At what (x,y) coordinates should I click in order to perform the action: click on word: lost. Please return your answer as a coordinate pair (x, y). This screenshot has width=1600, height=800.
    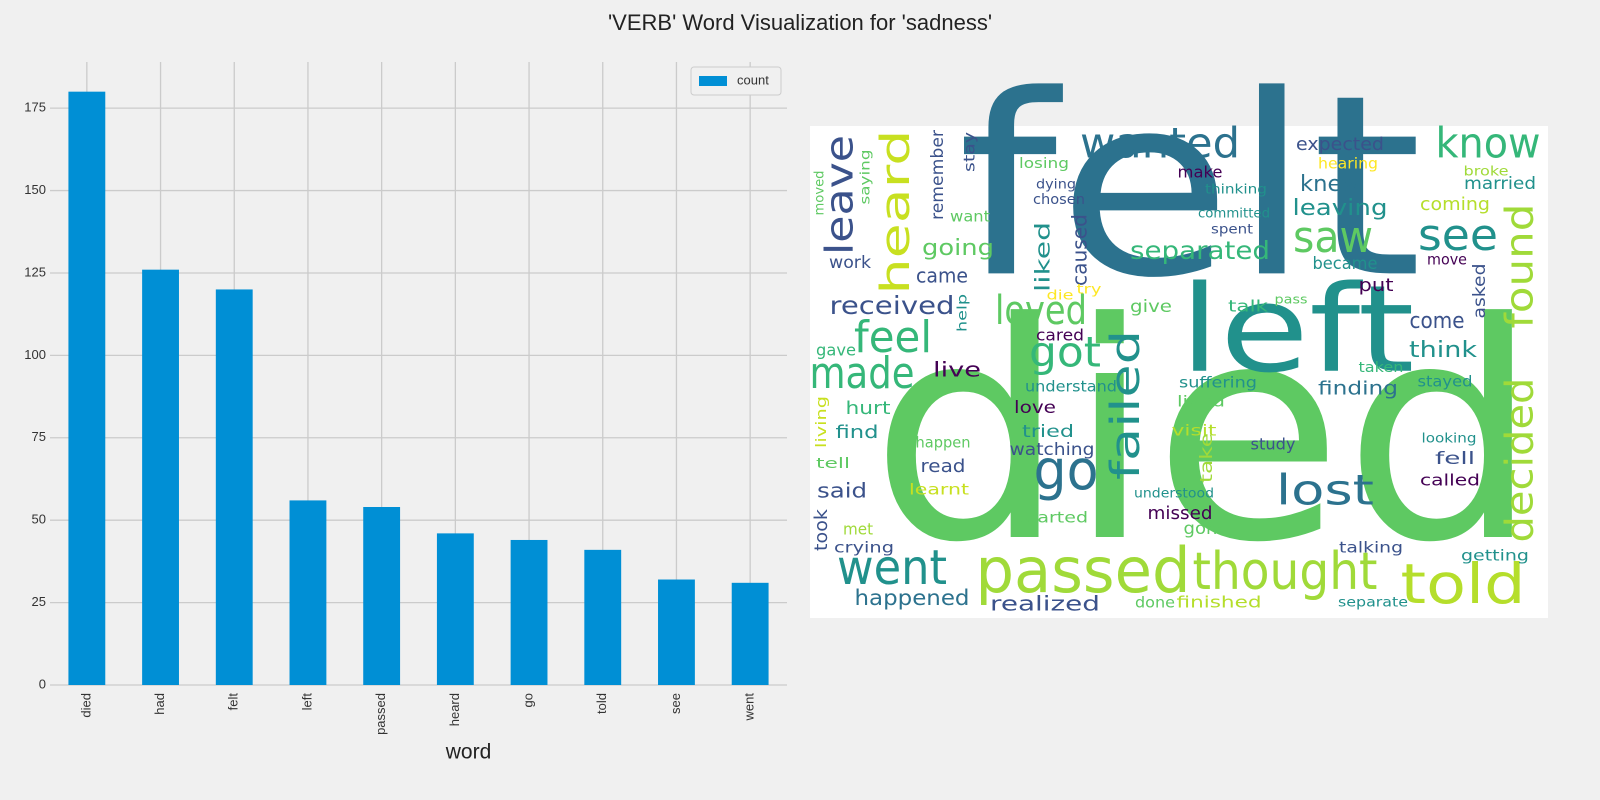
    Looking at the image, I should click on (1325, 490).